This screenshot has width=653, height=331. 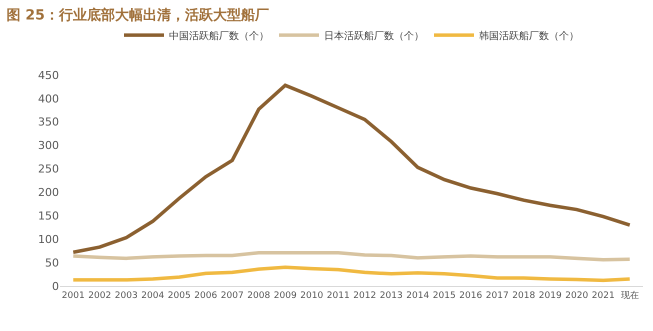 I want to click on x-tick-label: 2018, so click(x=524, y=295).